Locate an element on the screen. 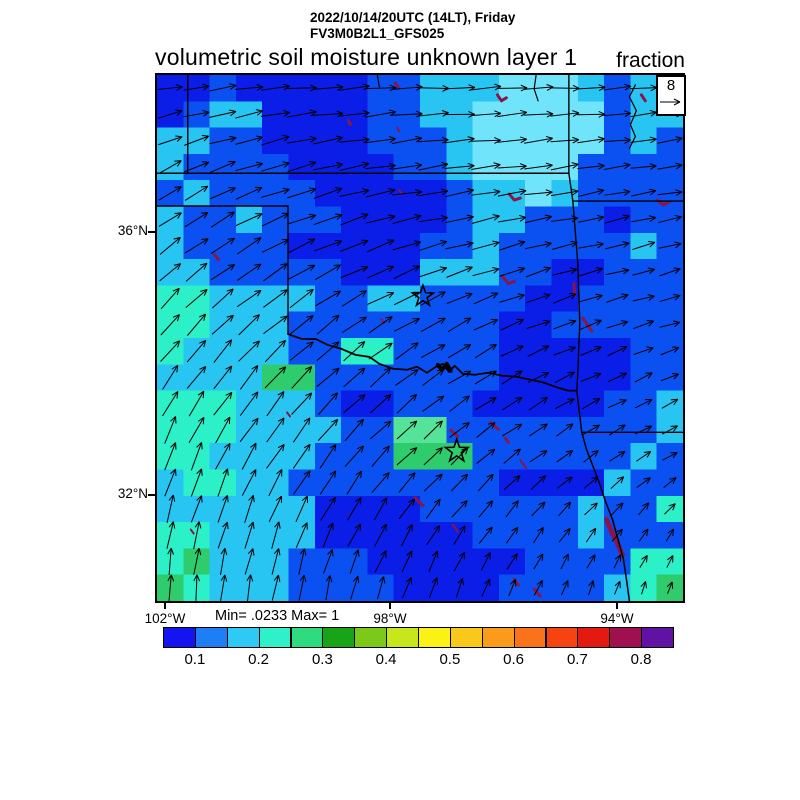 The height and width of the screenshot is (800, 800). lon-tick is located at coordinates (390, 606).